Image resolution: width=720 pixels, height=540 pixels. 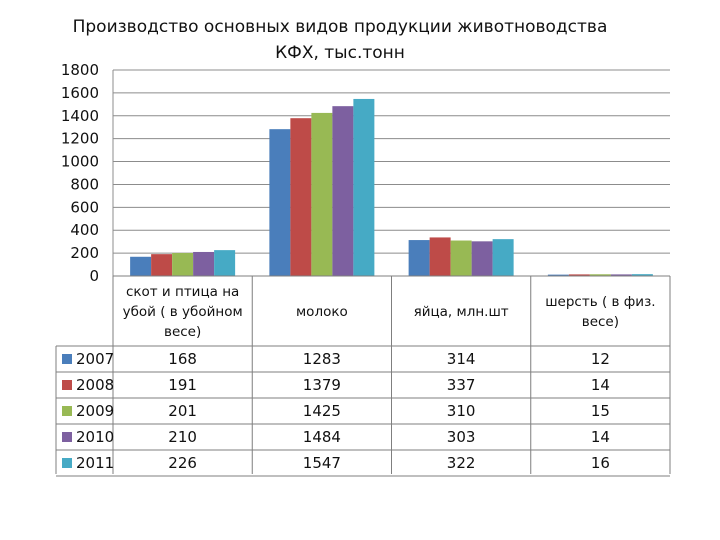 What do you see at coordinates (340, 53) in the screenshot?
I see `chart-title-line-2: КФХ, тыс.тонн` at bounding box center [340, 53].